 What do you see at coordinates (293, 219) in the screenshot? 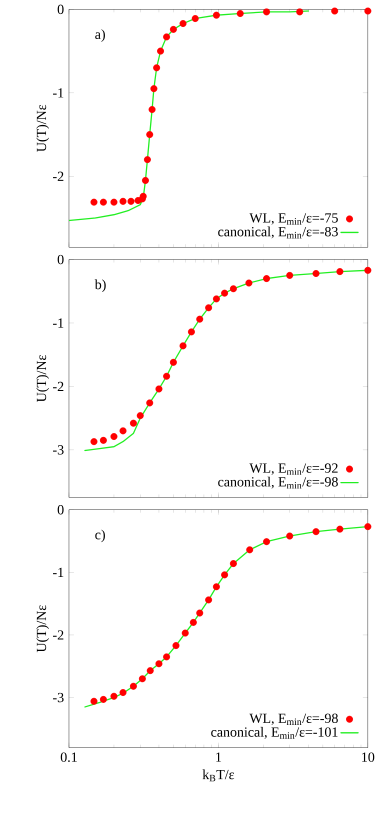
I see `legend-label: WL, E$_{min}$/ε=-75` at bounding box center [293, 219].